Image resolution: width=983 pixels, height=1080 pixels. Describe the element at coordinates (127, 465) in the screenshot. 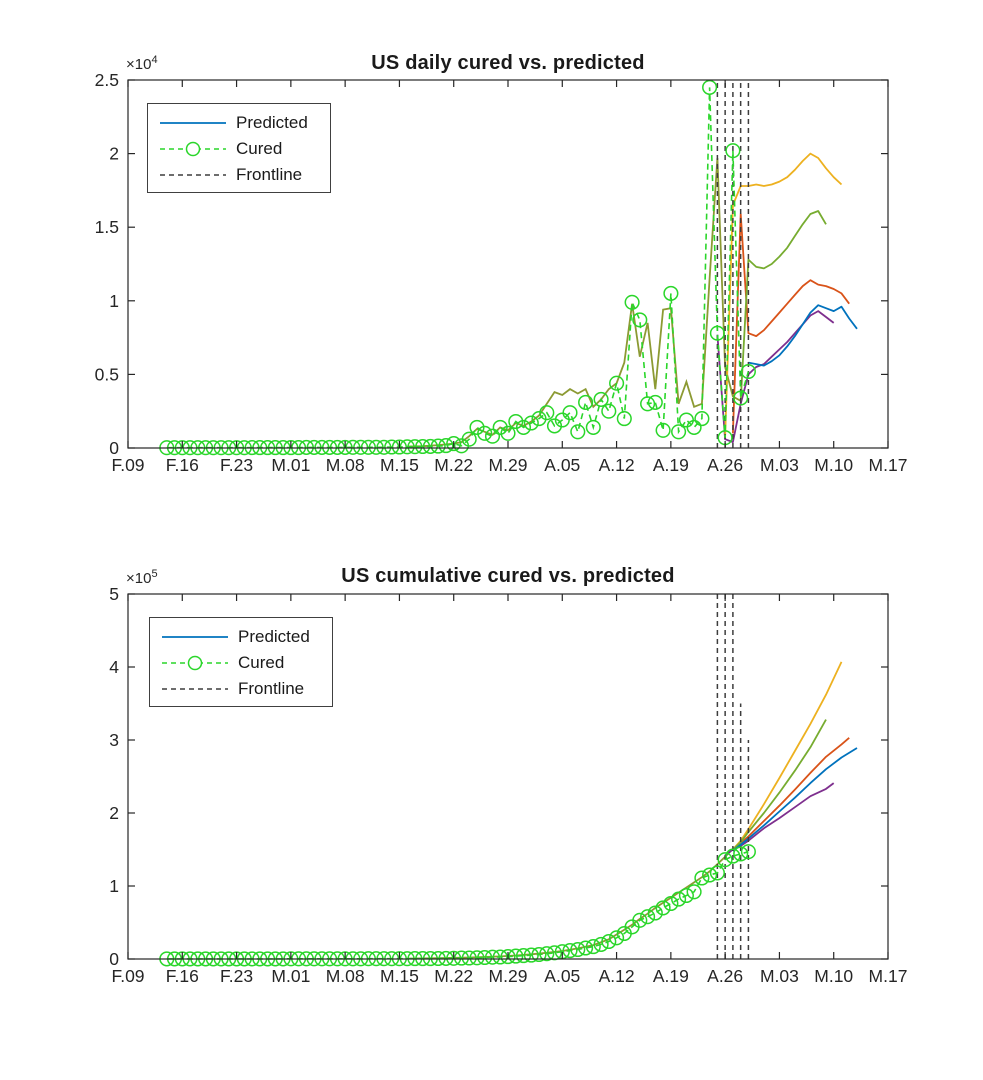

I see `x-tick-label: F.09` at that location.